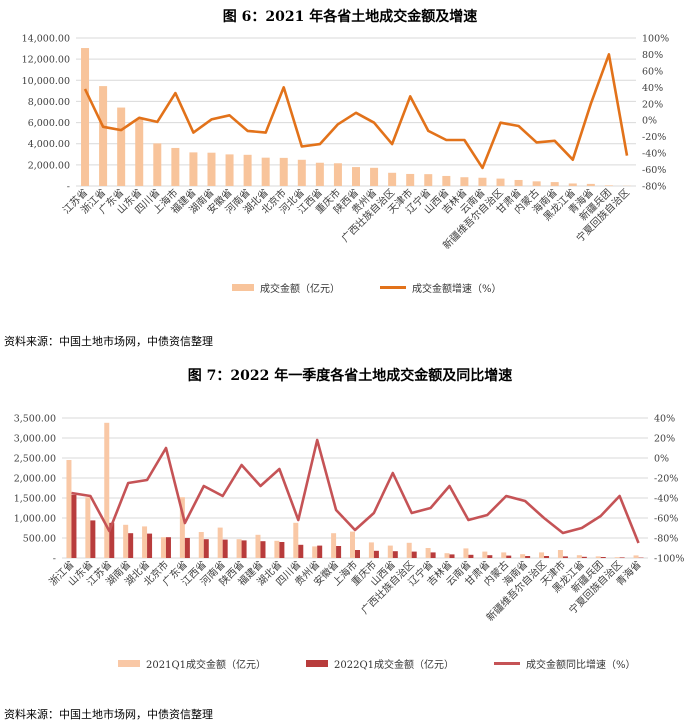  What do you see at coordinates (649, 121) in the screenshot?
I see `chart1-y-right-tick: 0%` at bounding box center [649, 121].